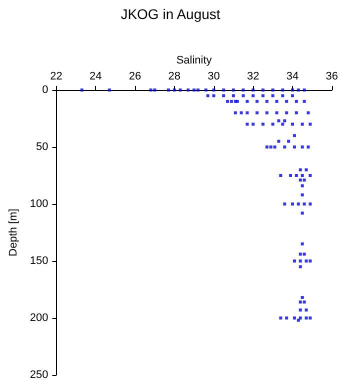  What do you see at coordinates (332, 76) in the screenshot?
I see `x-tick-label: 36` at bounding box center [332, 76].